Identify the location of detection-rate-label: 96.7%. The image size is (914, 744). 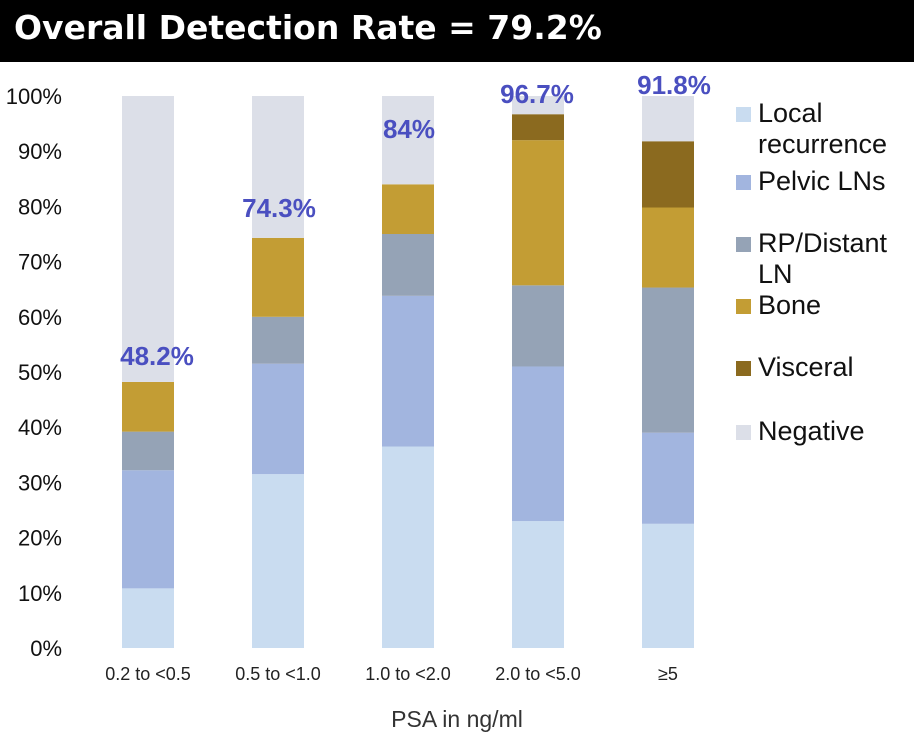
(537, 94).